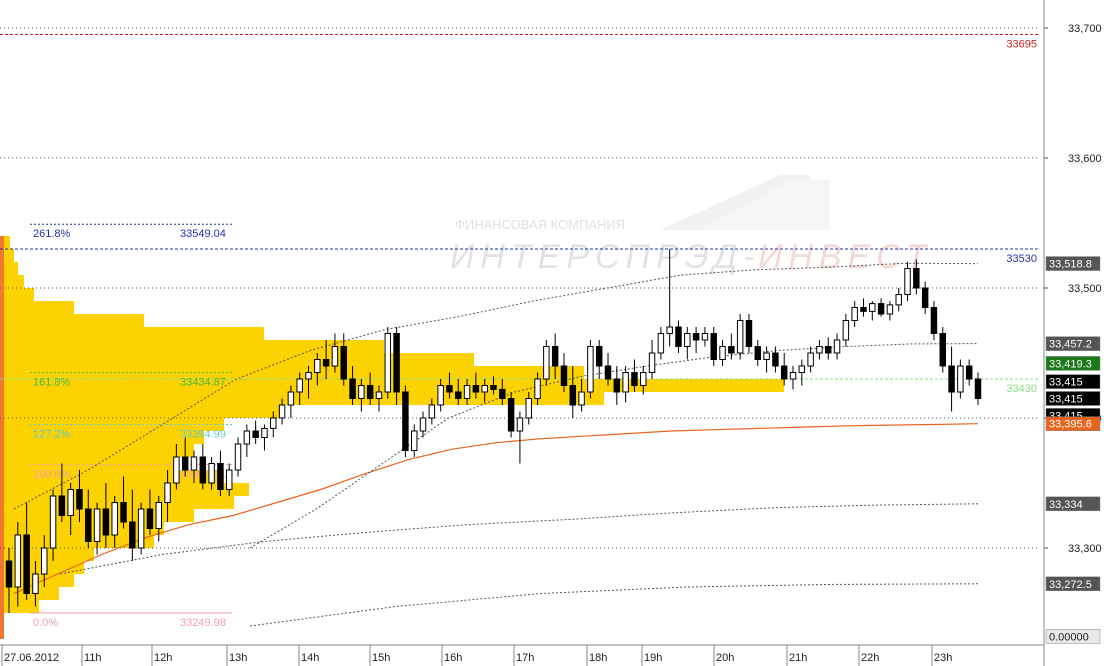 This screenshot has height=666, width=1104. Describe the element at coordinates (725, 658) in the screenshot. I see `time-label: 20h` at that location.